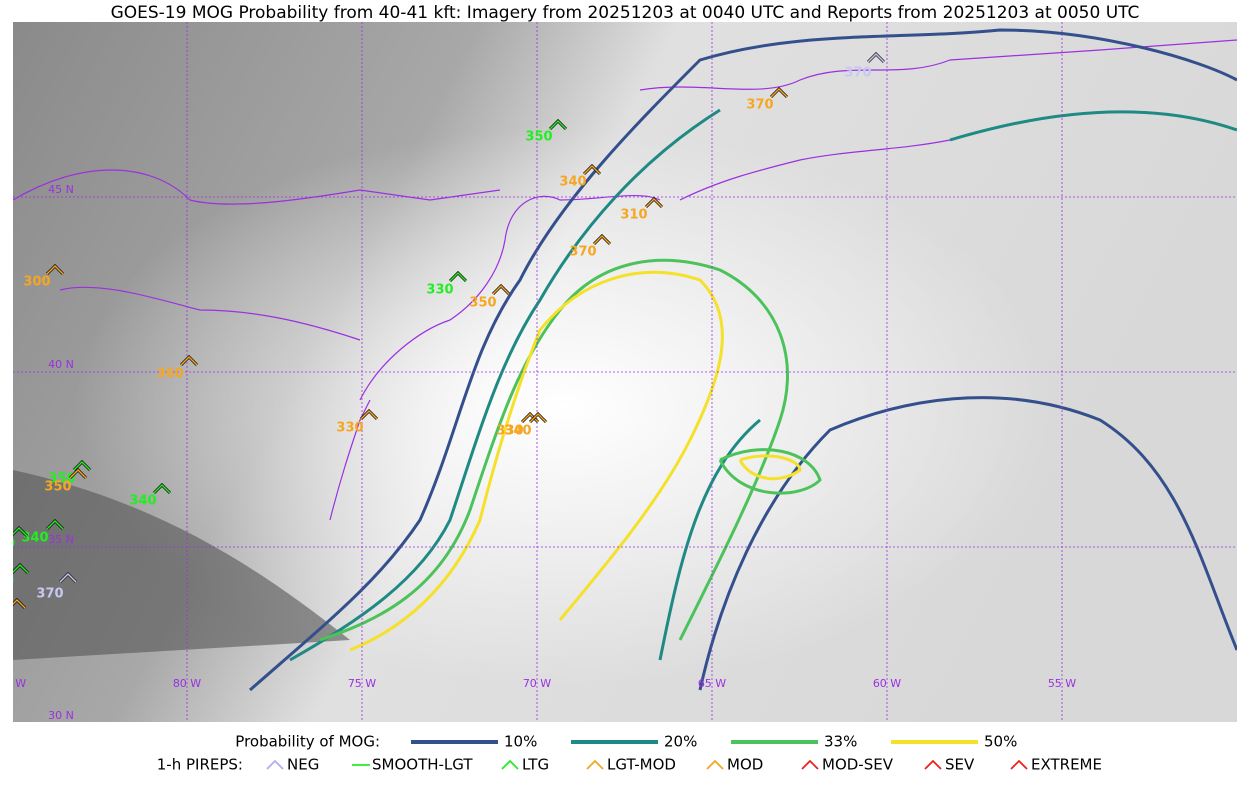 The width and height of the screenshot is (1250, 786). What do you see at coordinates (362, 683) in the screenshot?
I see `lon-label: 75 W` at bounding box center [362, 683].